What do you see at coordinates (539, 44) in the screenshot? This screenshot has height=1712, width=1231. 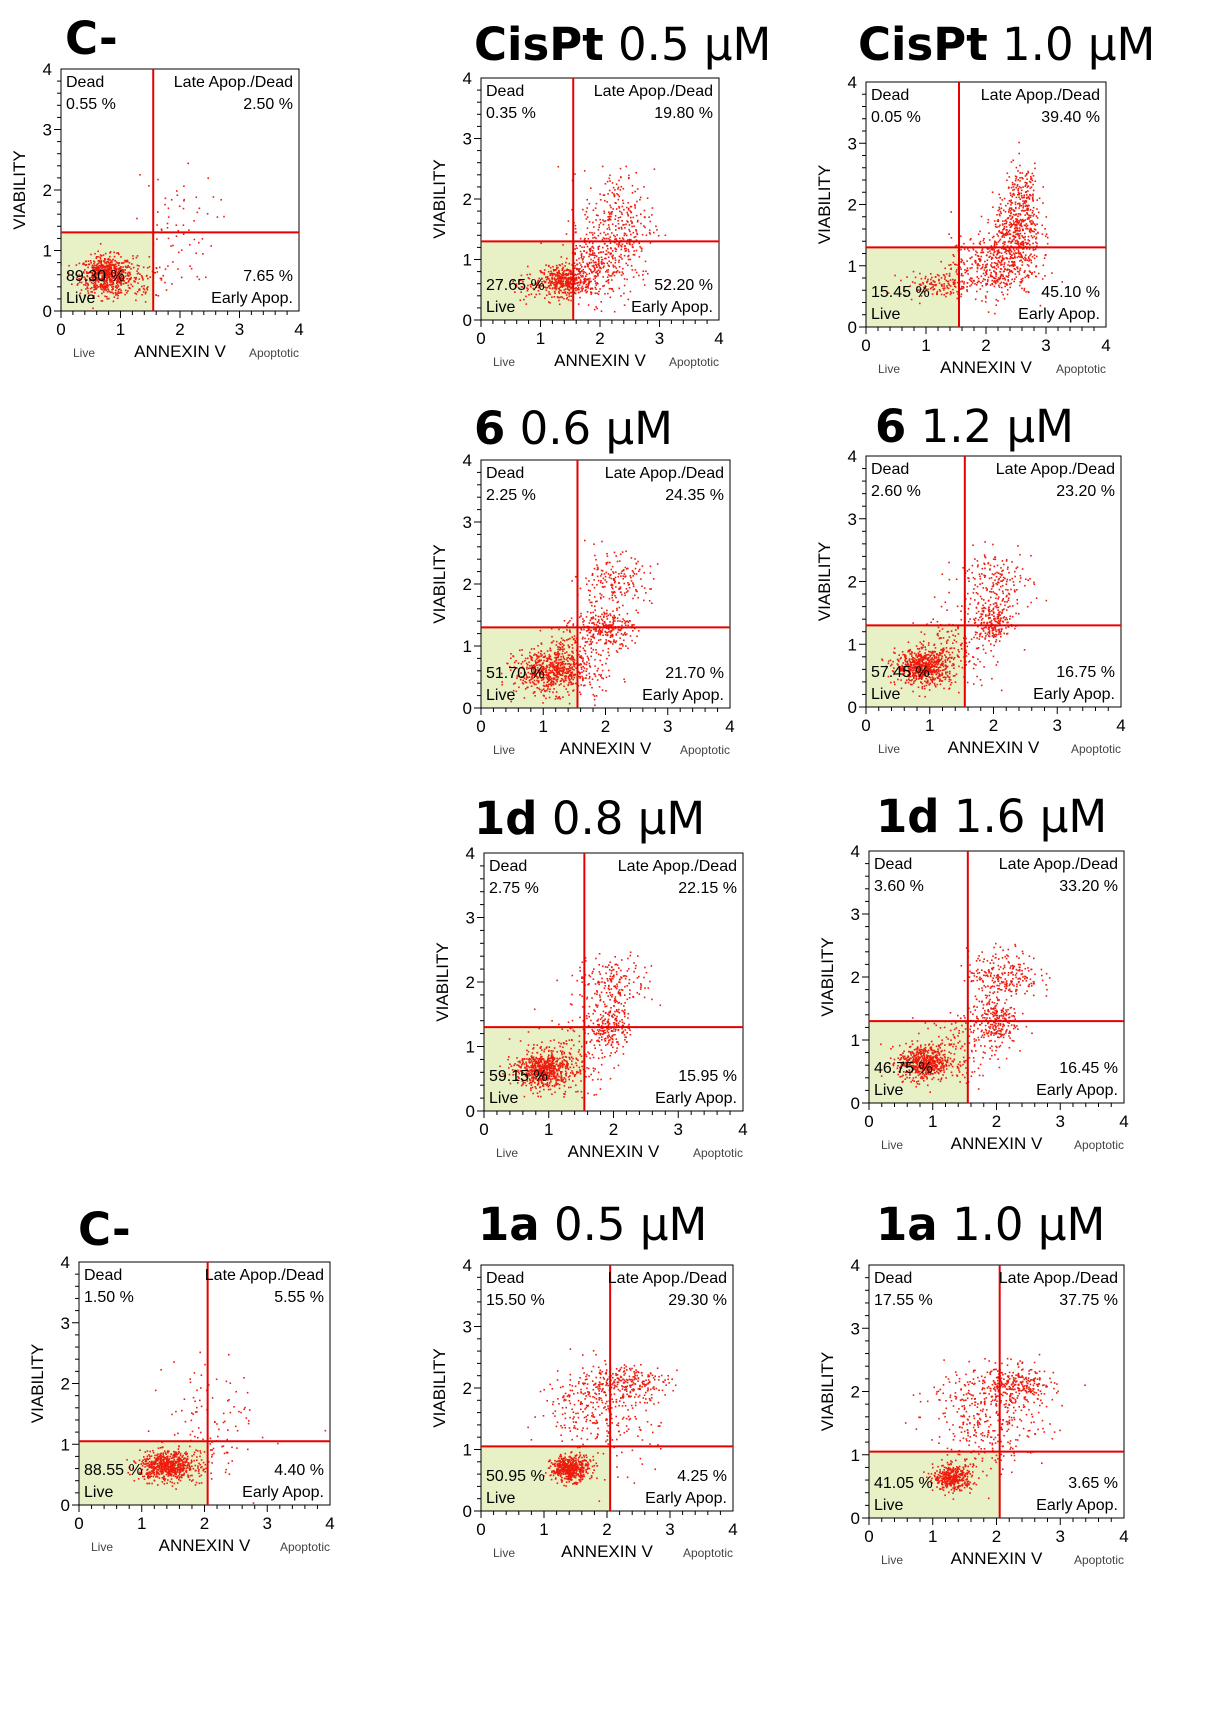 I see `panel-title-compound: CisPt` at bounding box center [539, 44].